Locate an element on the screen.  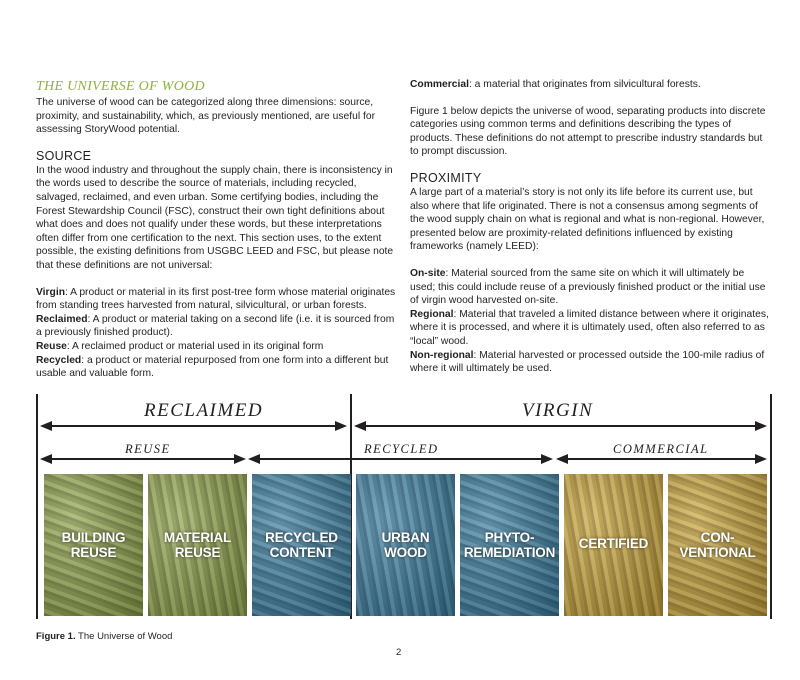
section-title: THE UNIVERSE OF WOOD is located at coordinates (120, 86).